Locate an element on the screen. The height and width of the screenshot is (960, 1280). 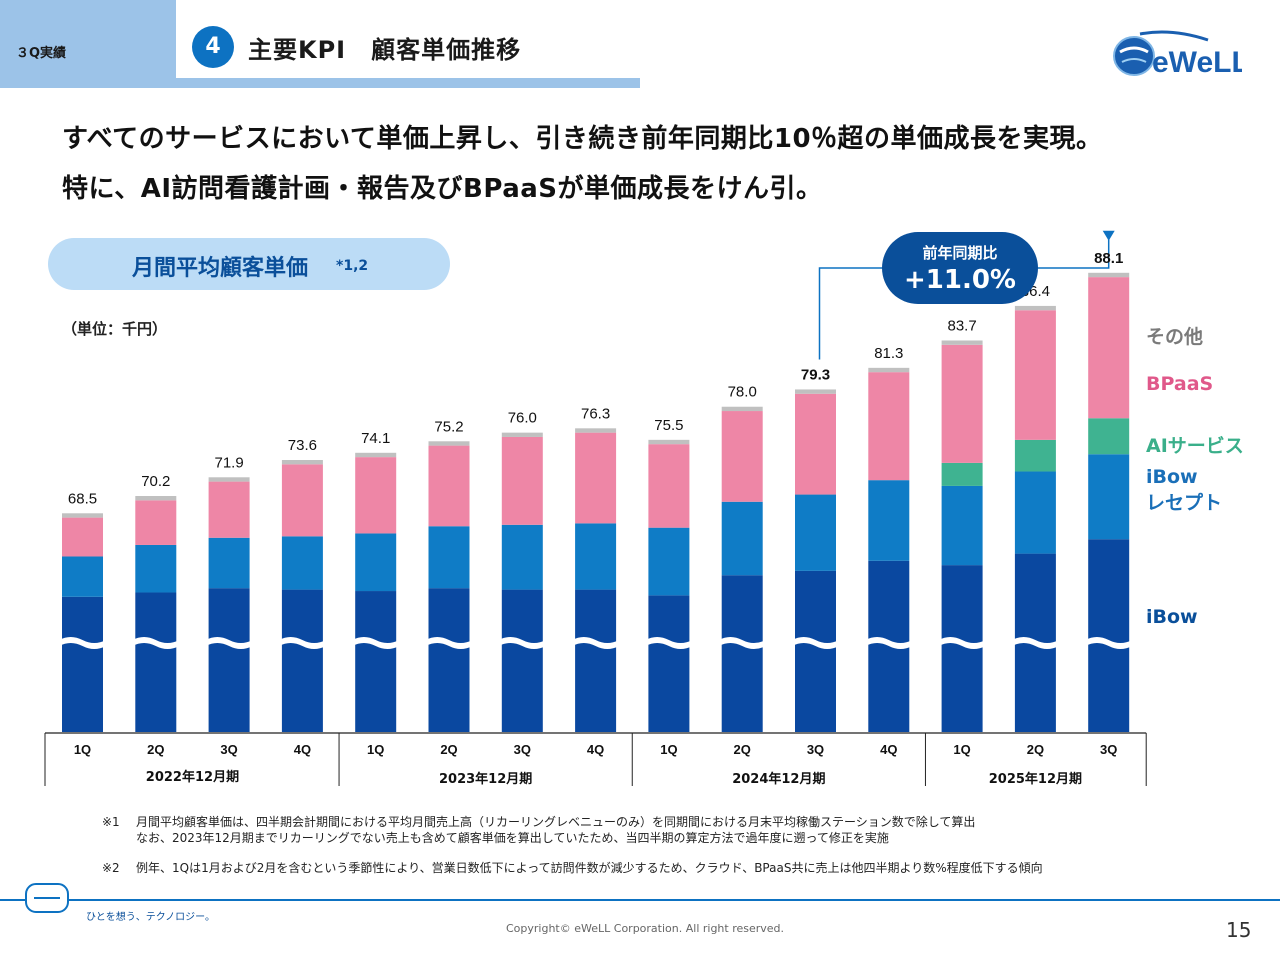
headline-line-2: 特に、AI訪問看護計画・報告及びBPaaSが単価成長をけん引。 is located at coordinates (442, 189).